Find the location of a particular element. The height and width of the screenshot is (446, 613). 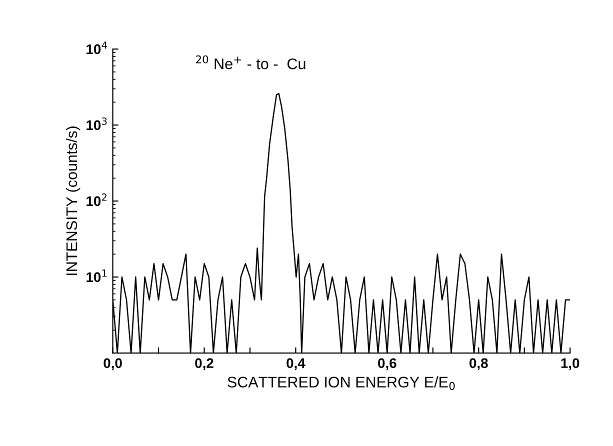

y-tick-label: 10$^{2}$ is located at coordinates (96, 199).